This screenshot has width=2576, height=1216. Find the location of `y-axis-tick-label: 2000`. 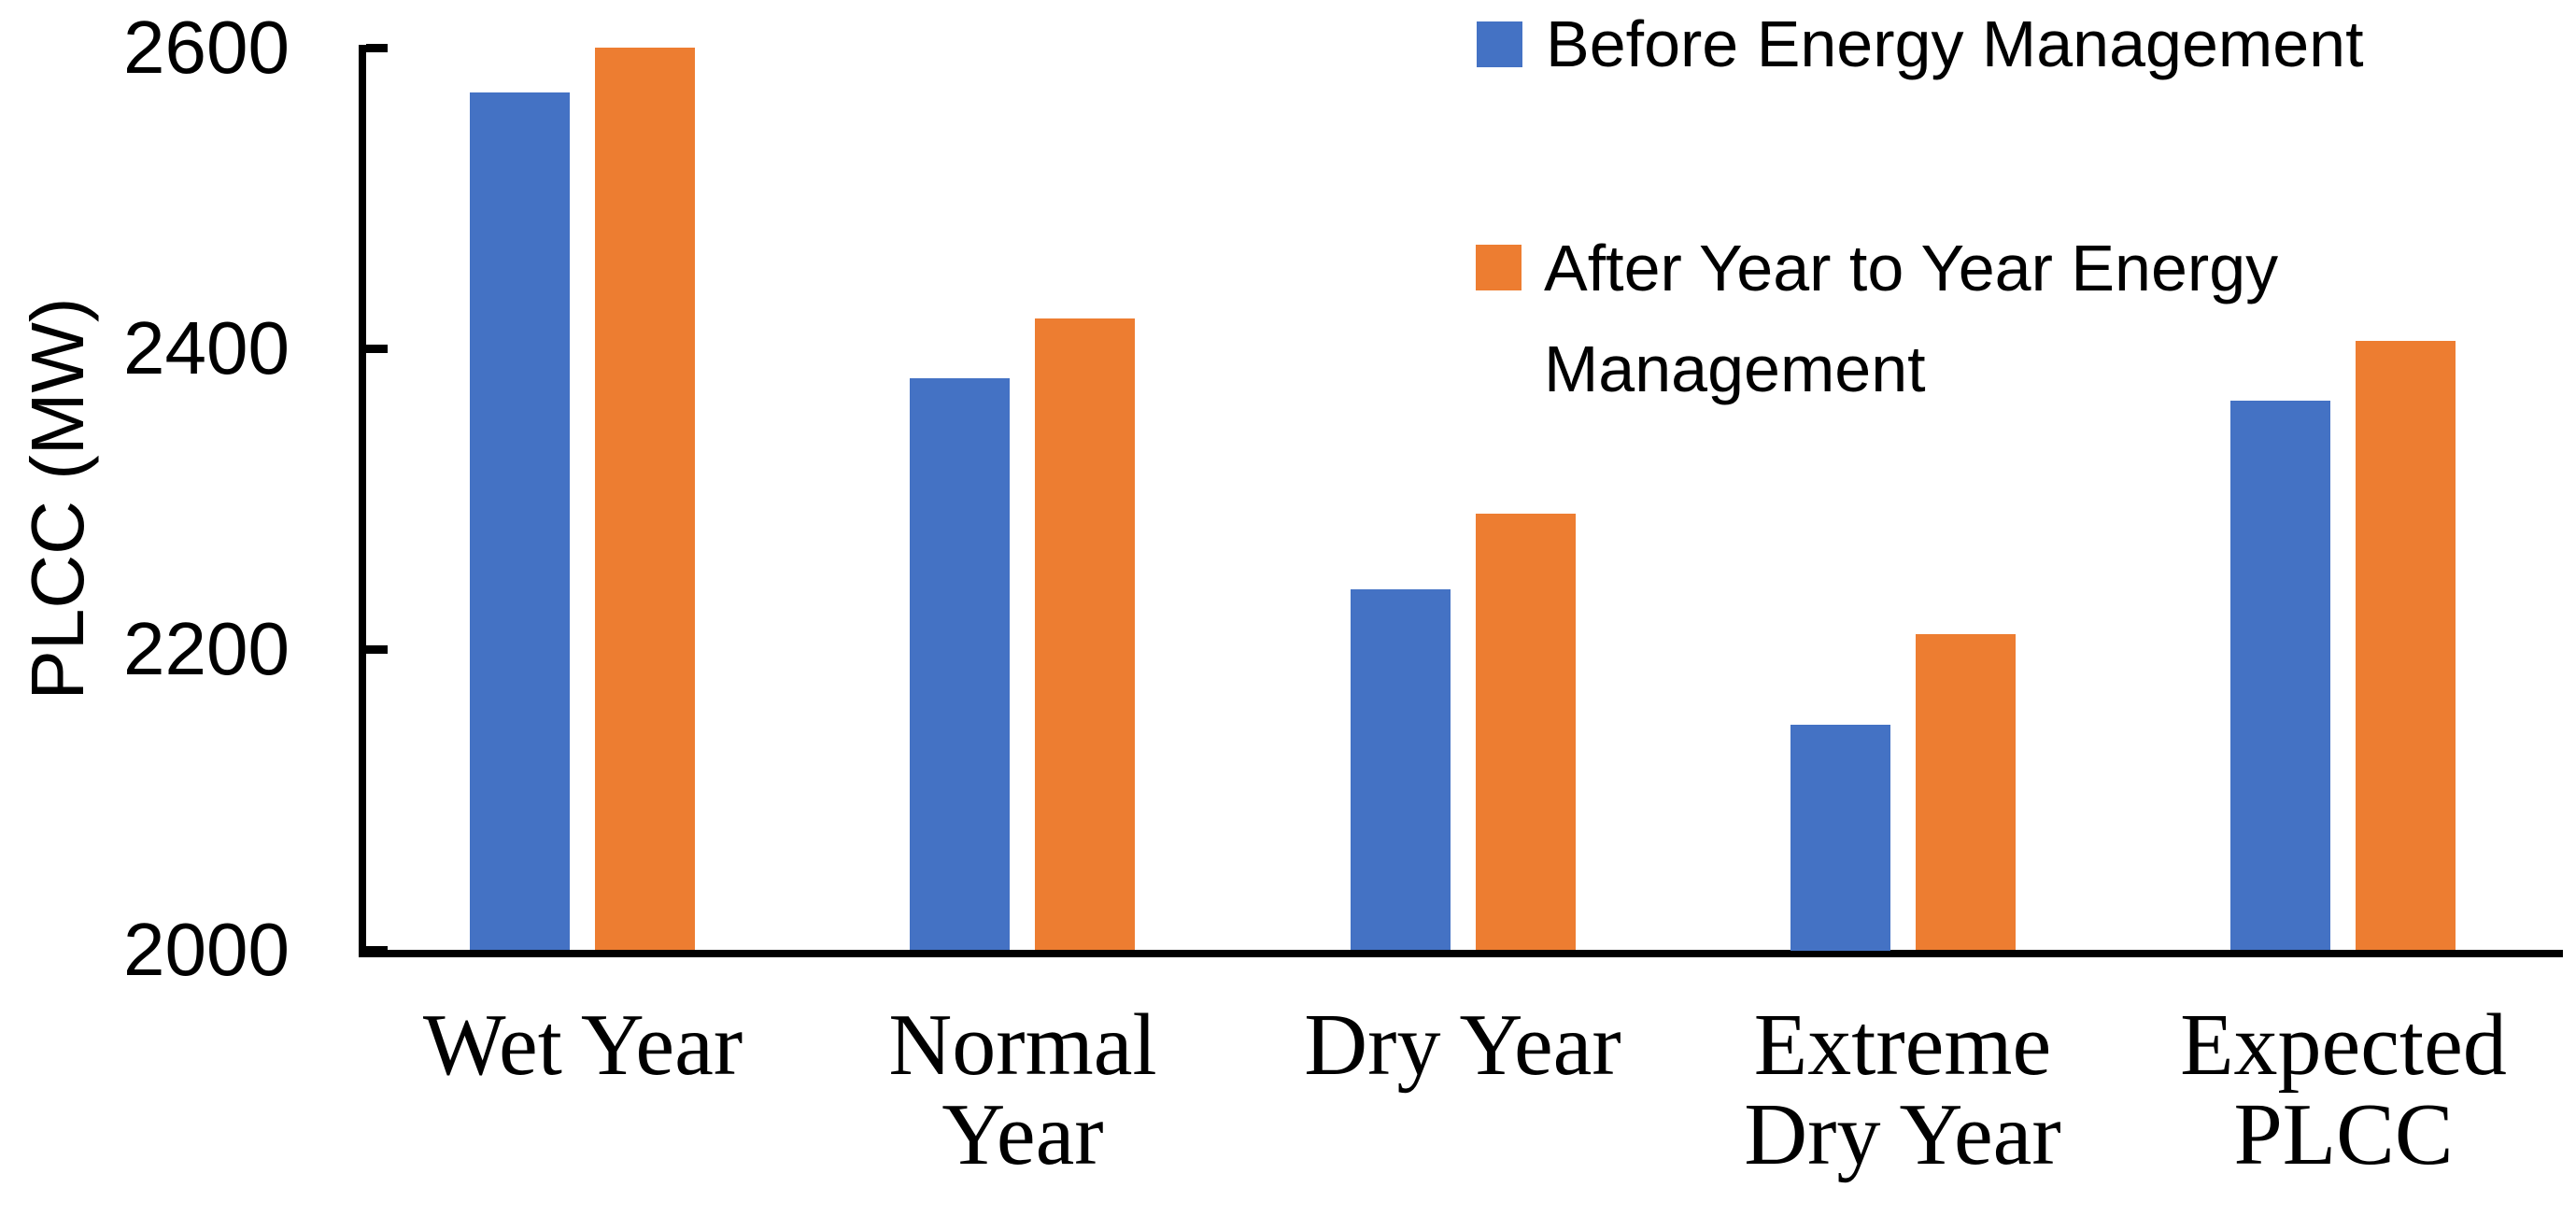

y-axis-tick-label: 2000 is located at coordinates (206, 950).